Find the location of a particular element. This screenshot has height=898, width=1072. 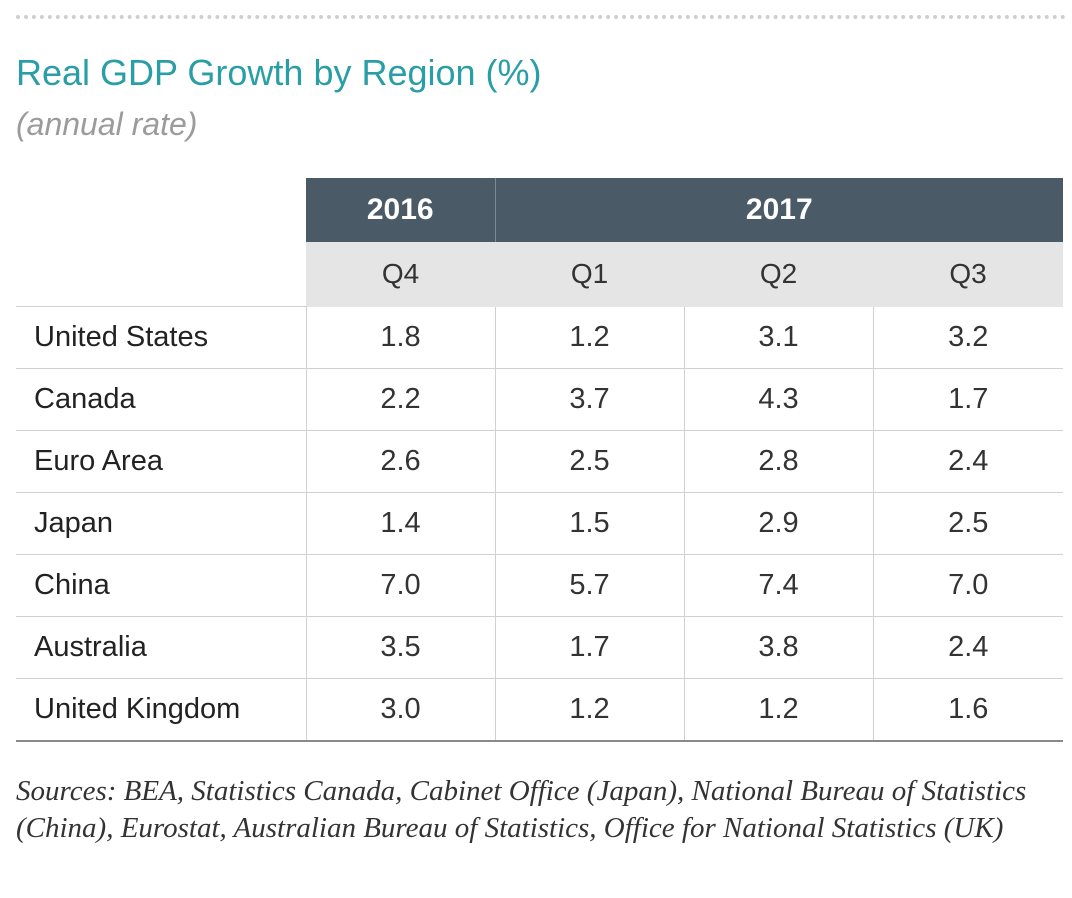

growth-value: 2.6 is located at coordinates (400, 461).